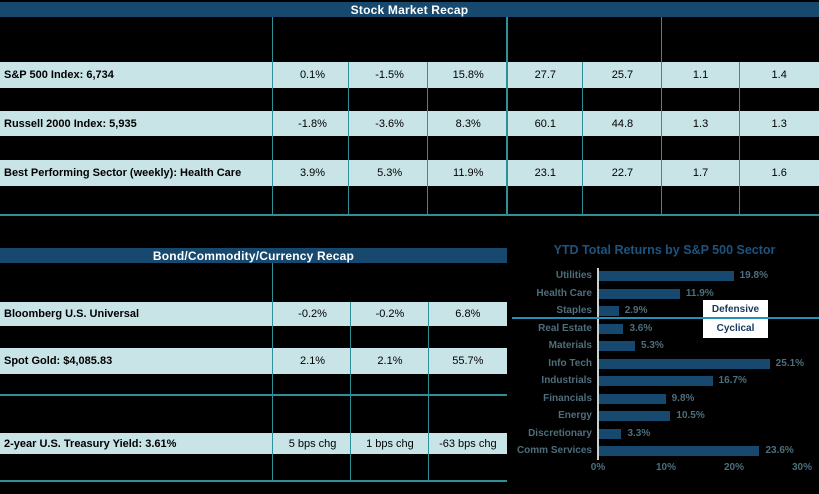 The height and width of the screenshot is (494, 819). I want to click on value-label: 25.1%, so click(790, 363).